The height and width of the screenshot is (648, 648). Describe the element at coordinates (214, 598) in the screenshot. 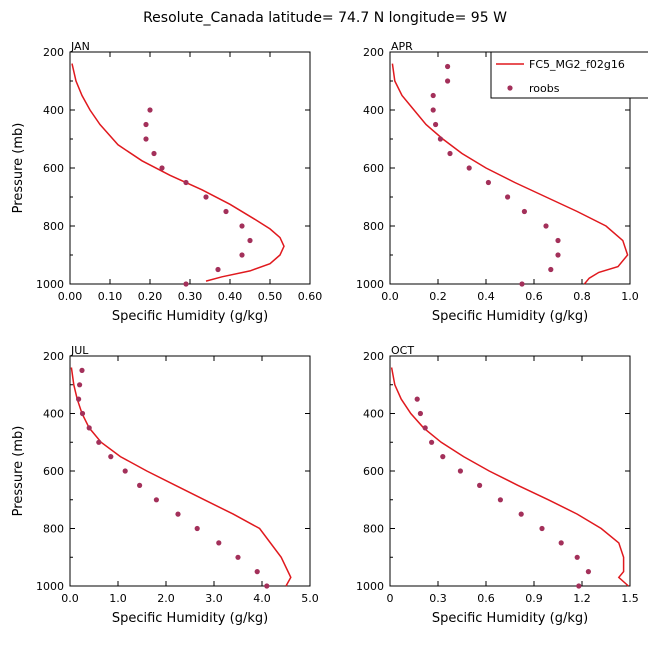

I see `x-tick-label: 3.0` at that location.